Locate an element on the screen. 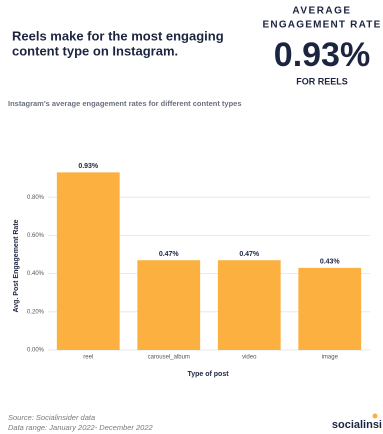  title: Reels make for the most engaging is located at coordinates (118, 35).